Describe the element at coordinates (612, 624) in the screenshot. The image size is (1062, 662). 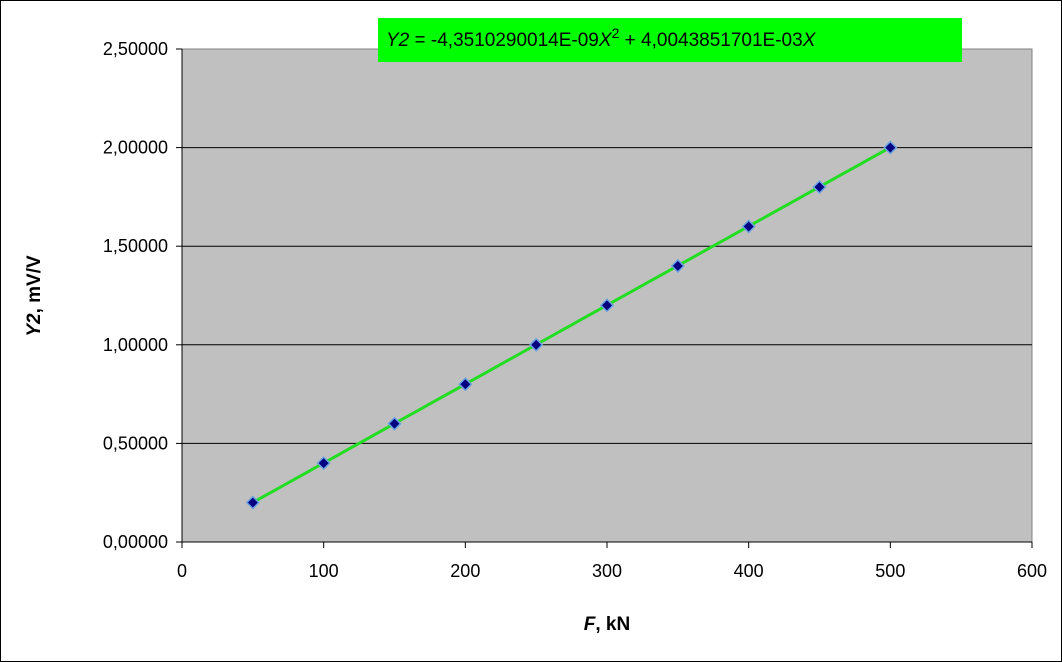
I see `x-axis-title-unit: , kN` at that location.